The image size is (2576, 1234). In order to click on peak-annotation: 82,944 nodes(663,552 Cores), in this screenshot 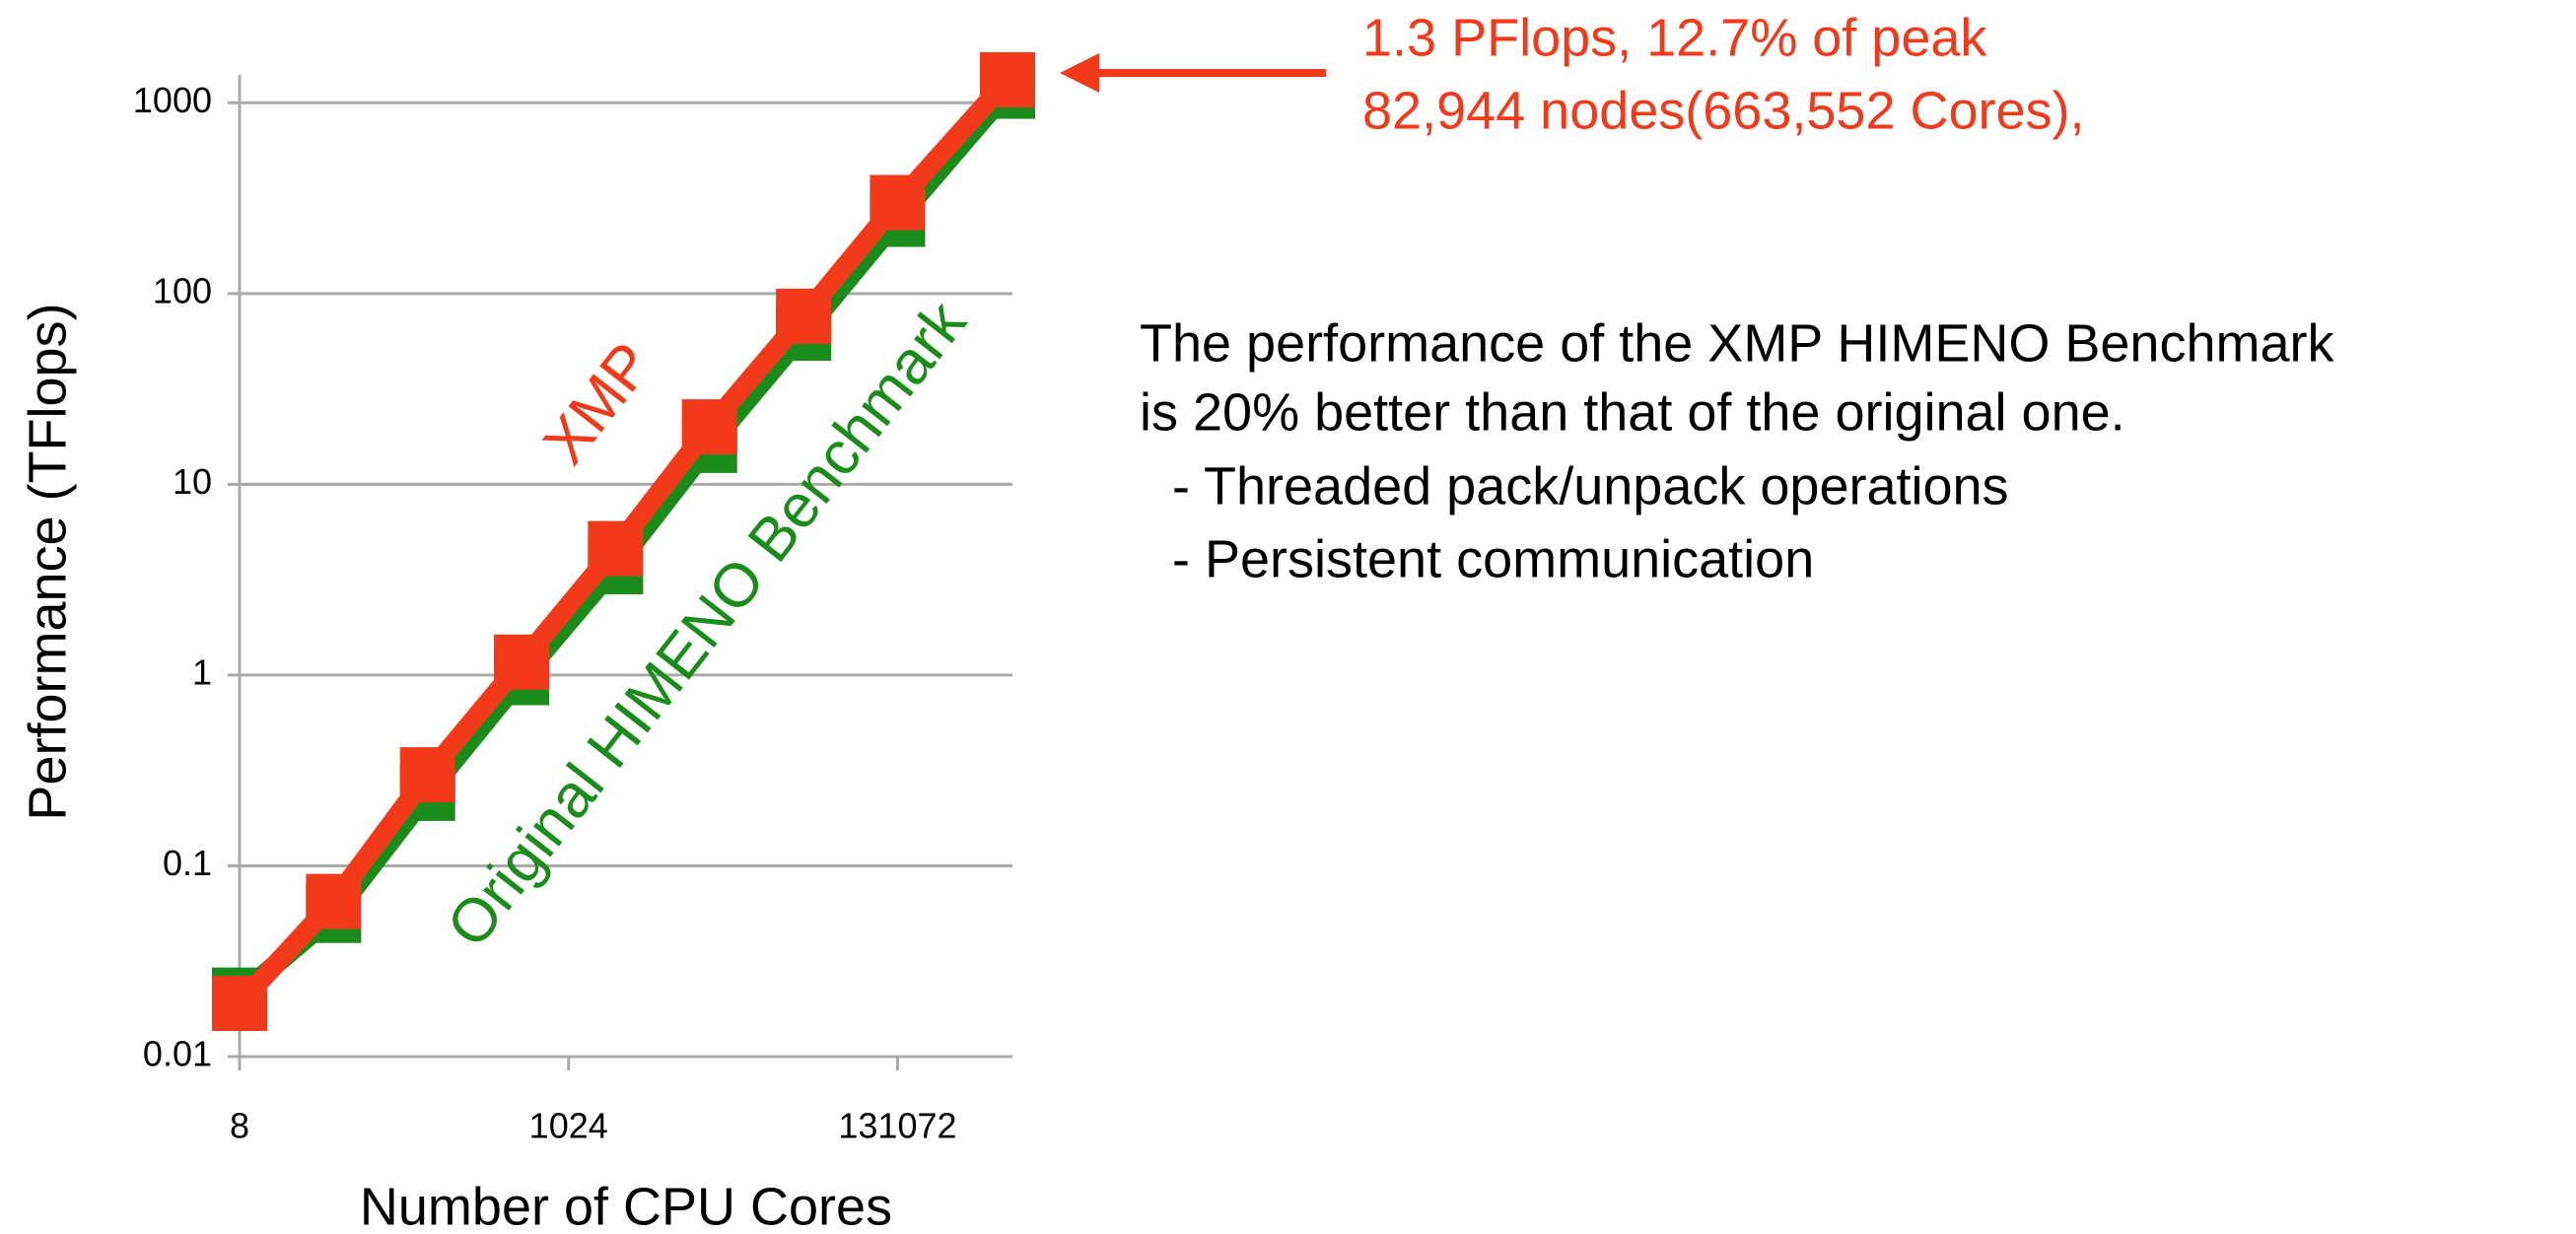, I will do `click(1723, 110)`.